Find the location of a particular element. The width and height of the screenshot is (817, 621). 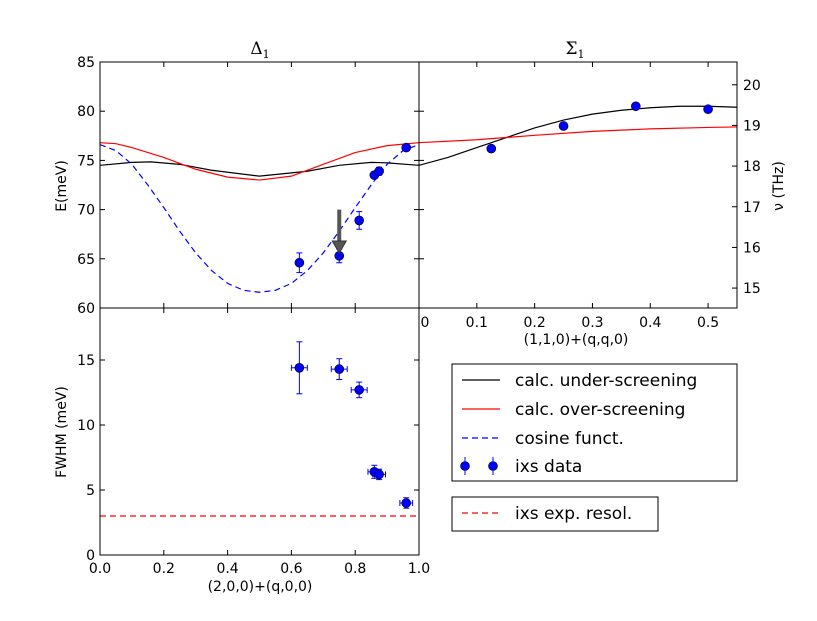

sigma1-xtick-label-0: 0 is located at coordinates (425, 323).